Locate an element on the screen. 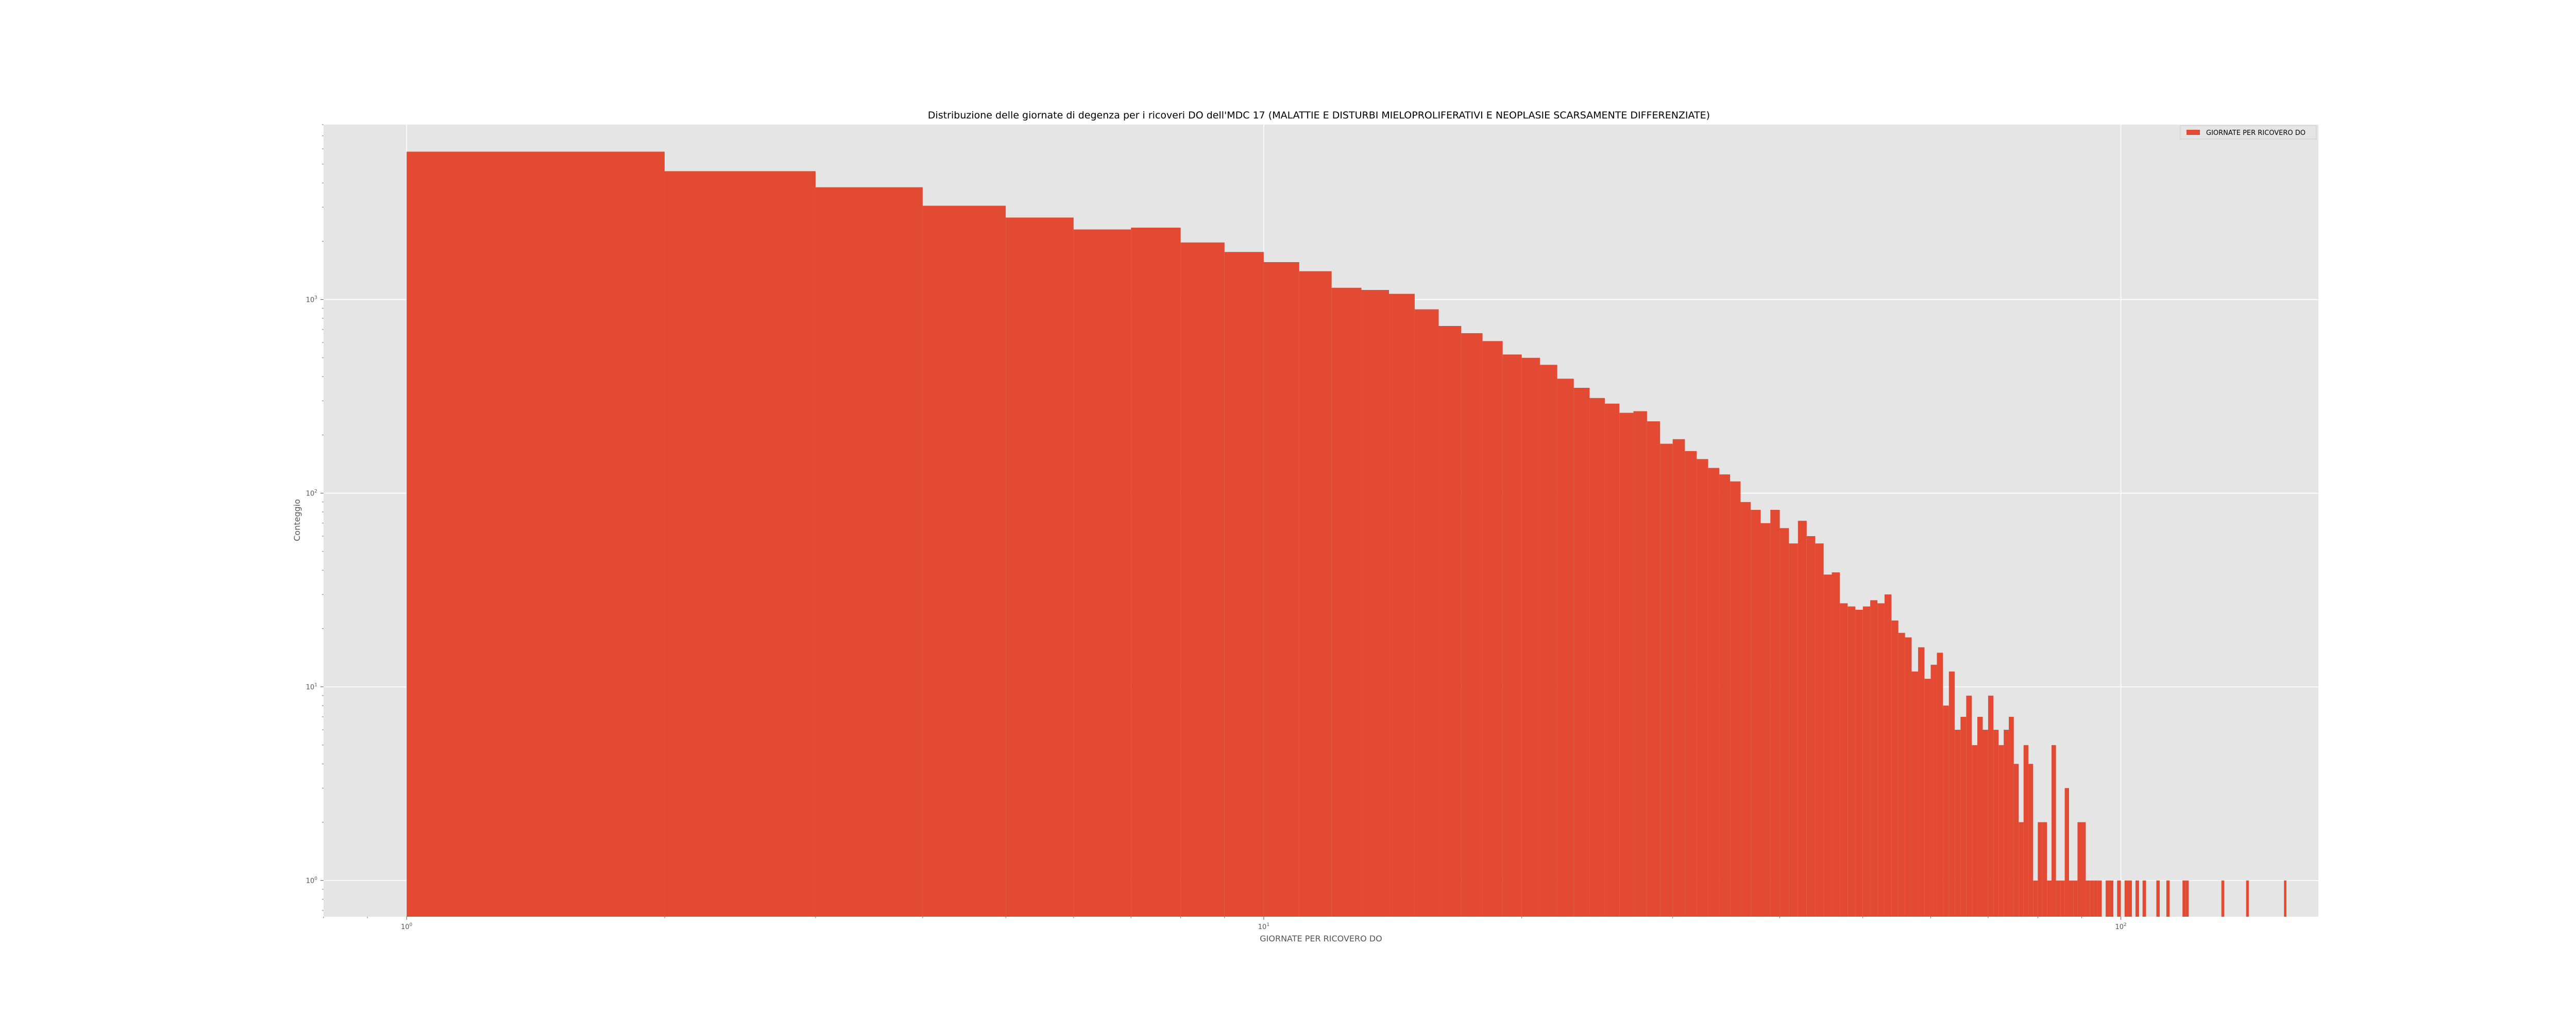 This screenshot has height=1030, width=2576. legend-entry-label: GIORNATE PER RICOVERO DO is located at coordinates (2256, 133).